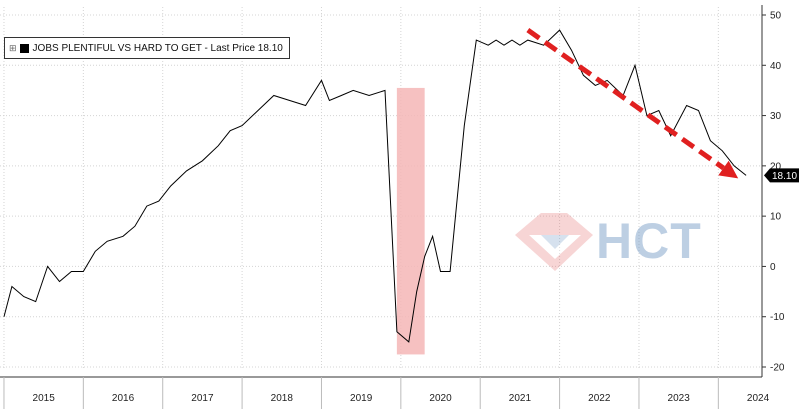 This screenshot has height=409, width=800. Describe the element at coordinates (282, 398) in the screenshot. I see `x-tick-label: 2018` at that location.